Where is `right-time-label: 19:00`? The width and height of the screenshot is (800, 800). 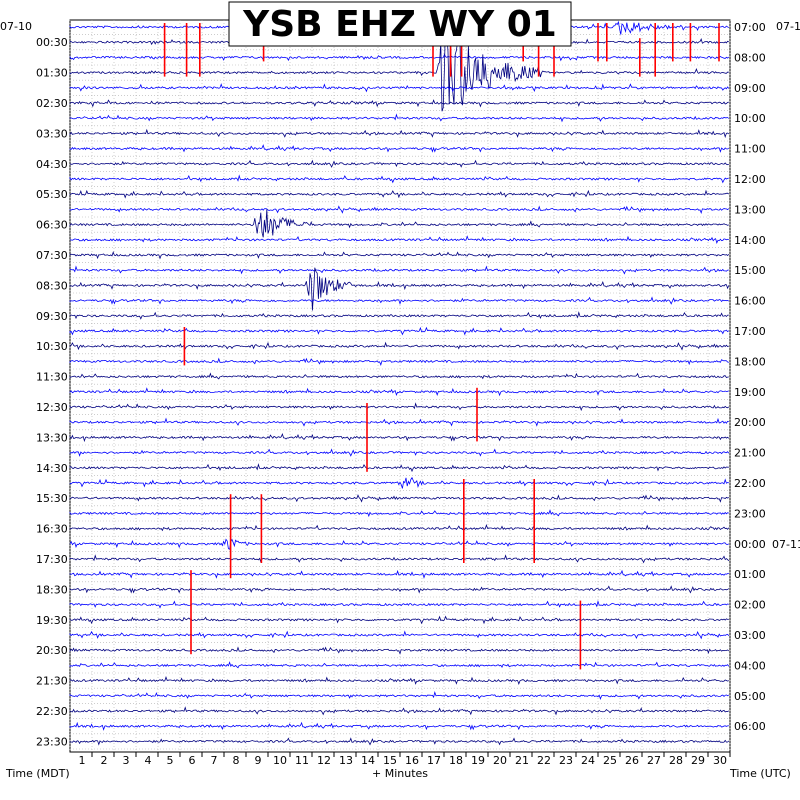
right-time-label: 19:00 is located at coordinates (750, 392).